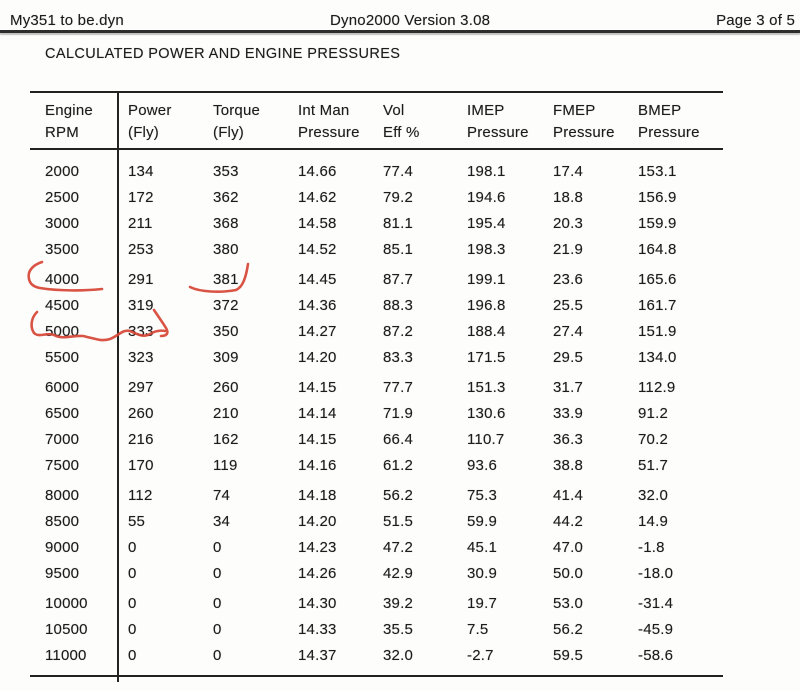 The height and width of the screenshot is (691, 800). I want to click on cell-imep_pressure: 198.1, so click(486, 171).